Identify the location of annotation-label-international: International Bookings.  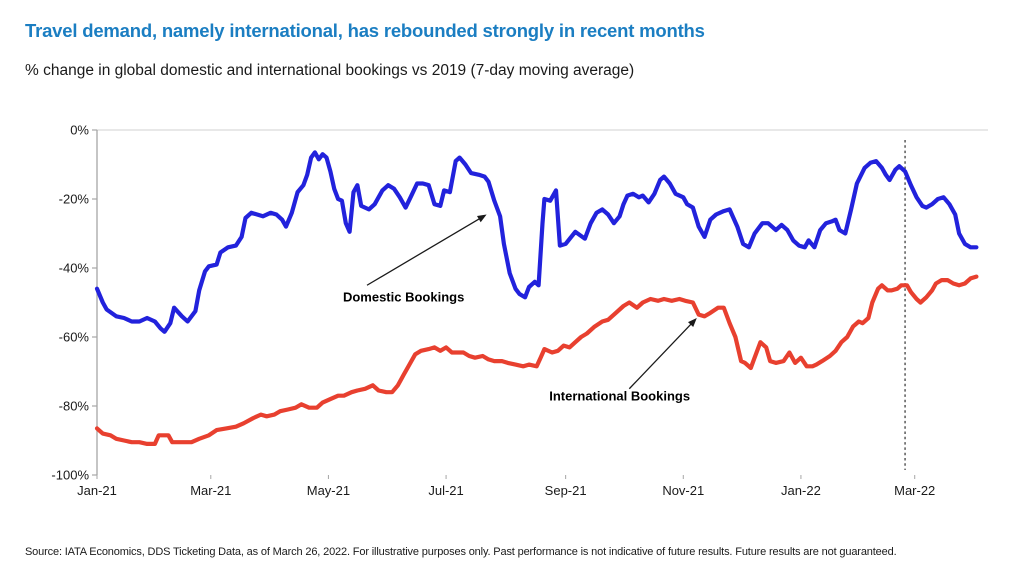
(620, 396).